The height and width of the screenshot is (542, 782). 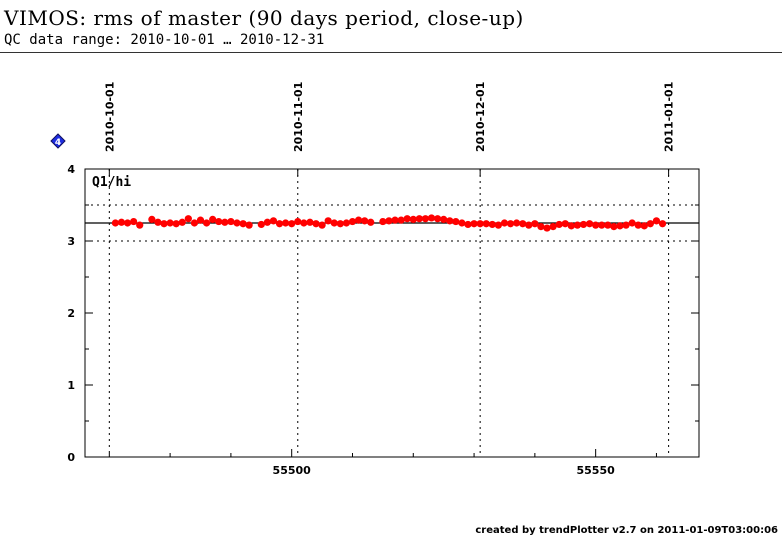 What do you see at coordinates (71, 385) in the screenshot?
I see `y-tick-label: 1` at bounding box center [71, 385].